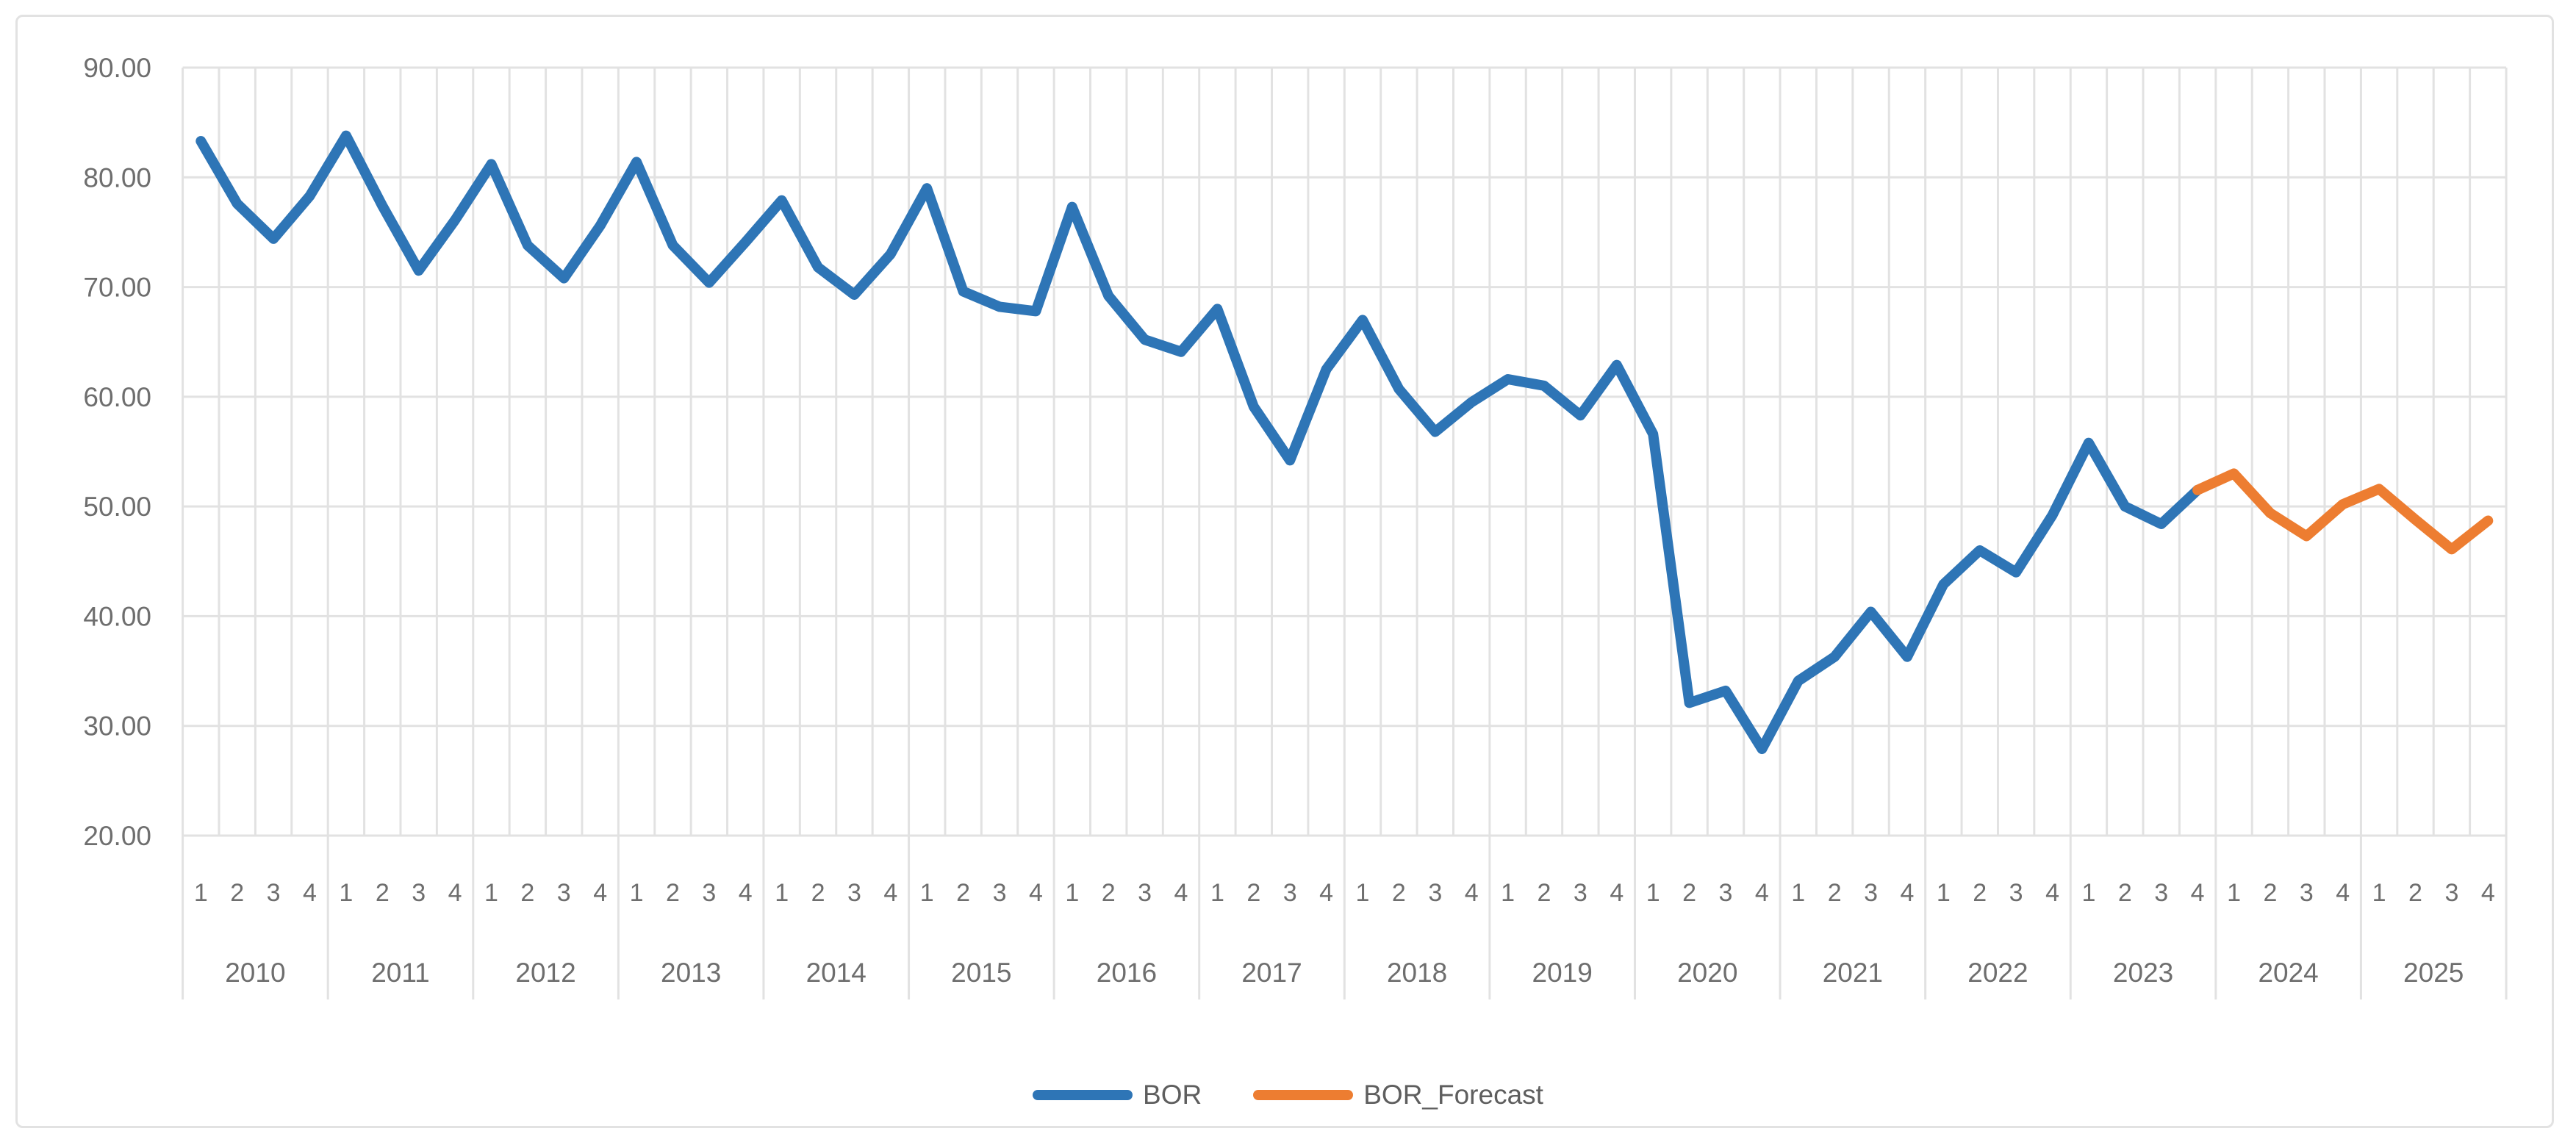 Image resolution: width=2576 pixels, height=1145 pixels. What do you see at coordinates (117, 616) in the screenshot?
I see `y-axis-tick-label: 40.00` at bounding box center [117, 616].